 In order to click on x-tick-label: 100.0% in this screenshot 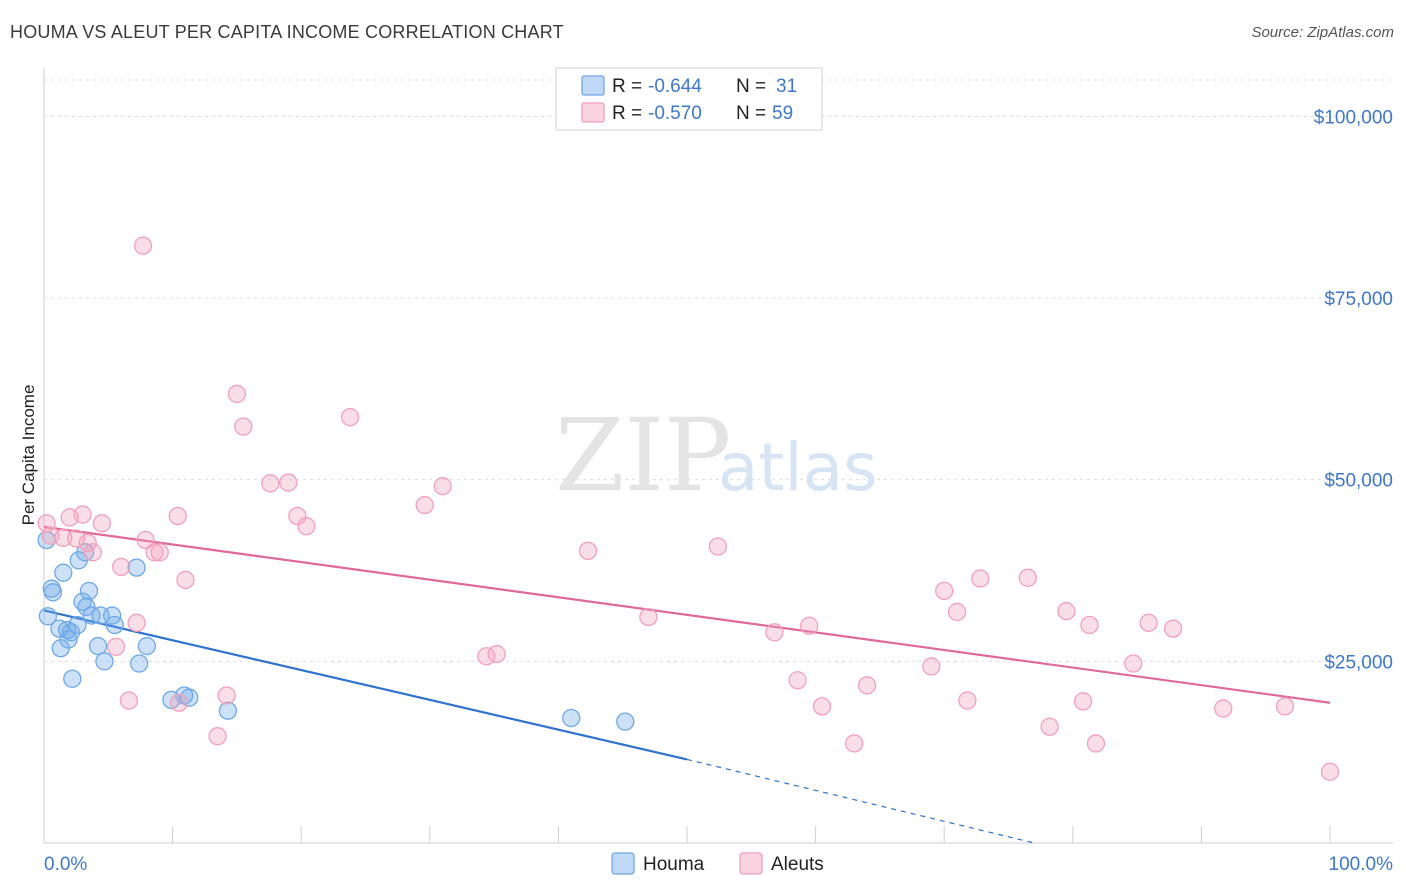, I will do `click(1361, 864)`.